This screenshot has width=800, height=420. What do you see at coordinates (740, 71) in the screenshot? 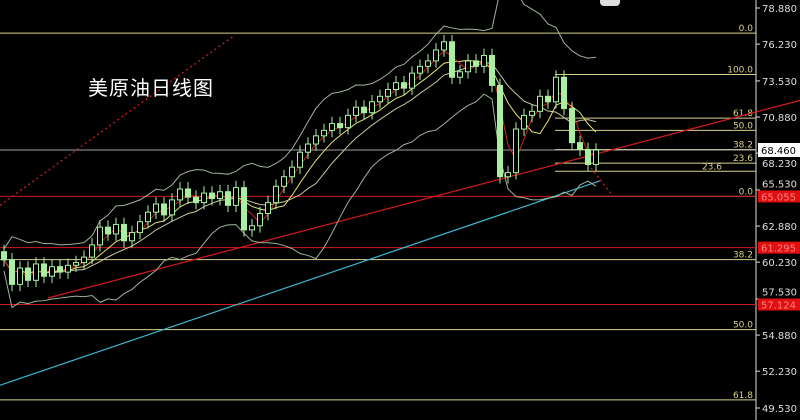
I see `fib-recent-label: 100.0` at bounding box center [740, 71].